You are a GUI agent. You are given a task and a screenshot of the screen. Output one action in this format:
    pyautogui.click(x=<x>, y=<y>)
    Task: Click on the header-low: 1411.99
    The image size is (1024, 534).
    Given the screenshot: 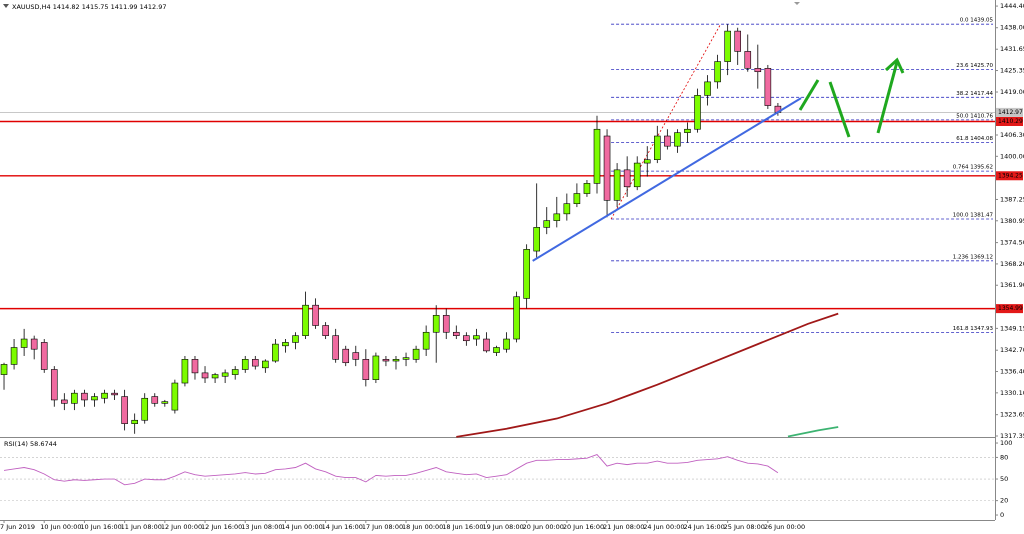 What is the action you would take?
    pyautogui.click(x=124, y=7)
    